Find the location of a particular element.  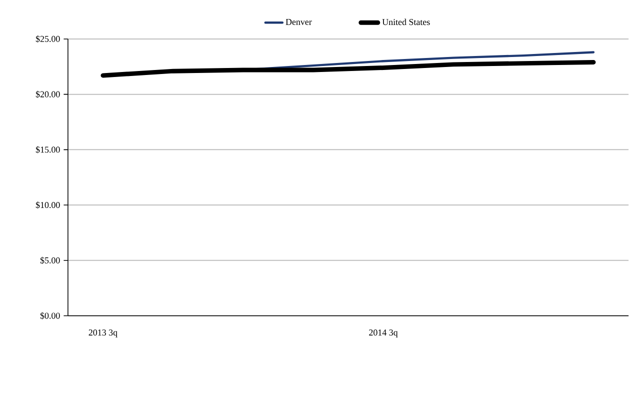

y-tick-label: $15.00 is located at coordinates (48, 150).